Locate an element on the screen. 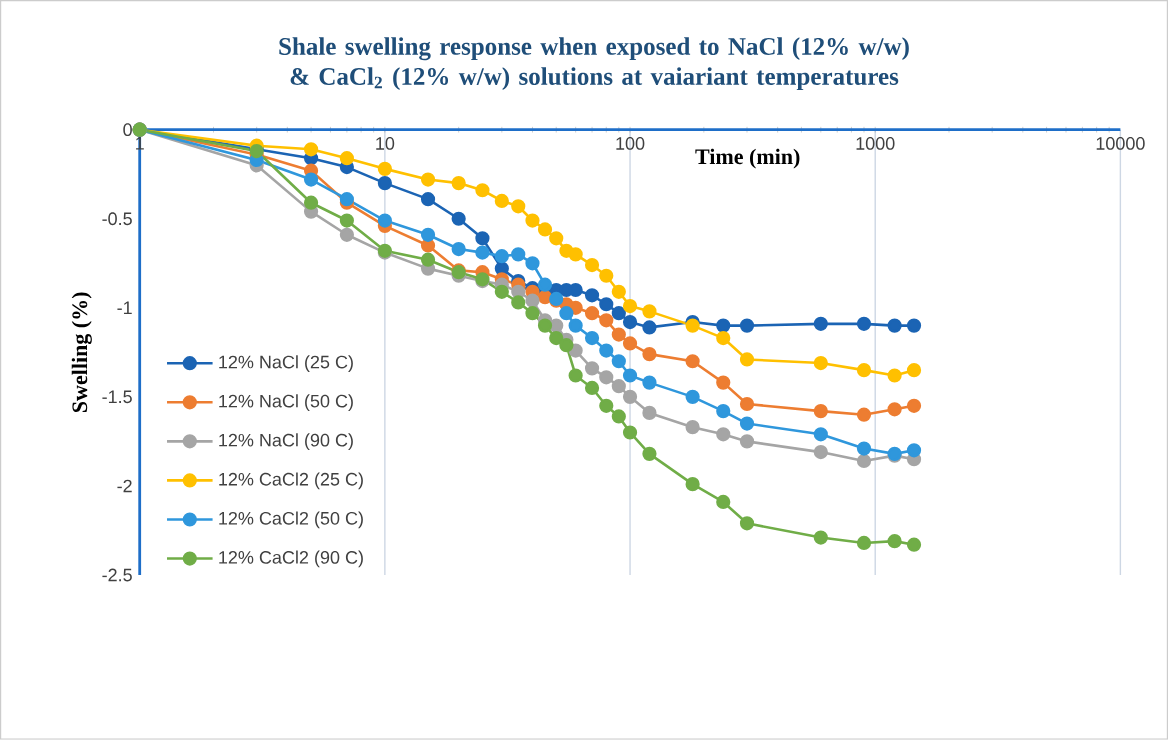 This screenshot has height=740, width=1168. x-tick-label: 10 is located at coordinates (385, 143).